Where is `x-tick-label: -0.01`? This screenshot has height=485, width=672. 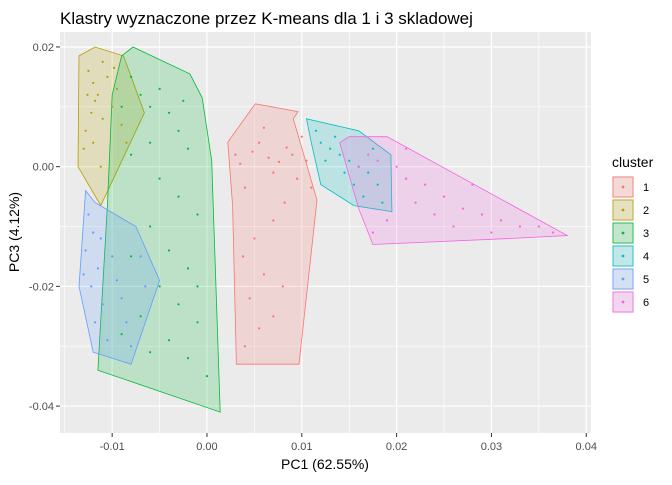
x-tick-label: -0.01 is located at coordinates (112, 447).